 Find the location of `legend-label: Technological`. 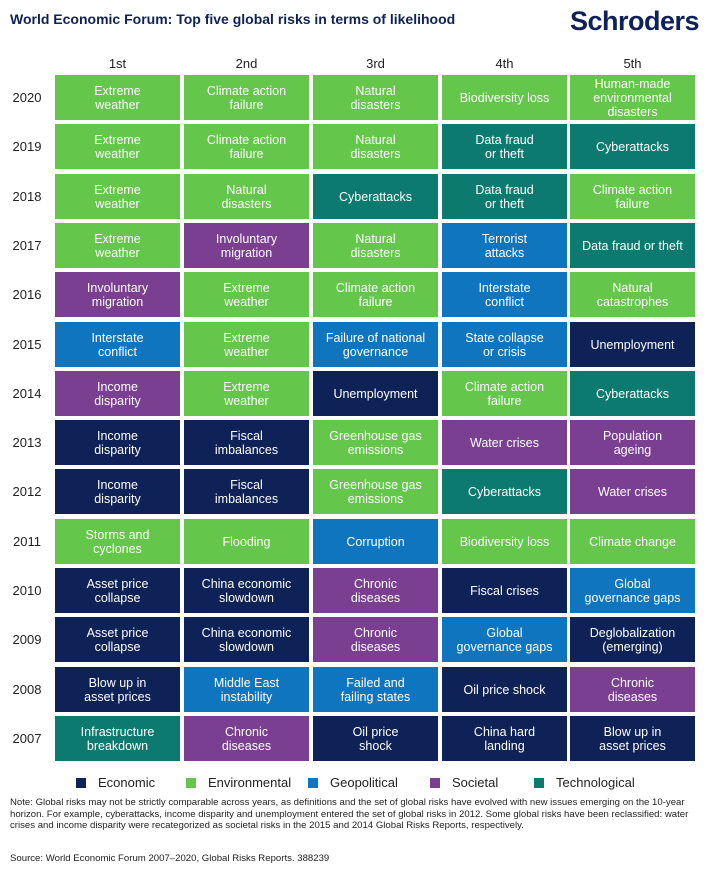

legend-label: Technological is located at coordinates (595, 782).